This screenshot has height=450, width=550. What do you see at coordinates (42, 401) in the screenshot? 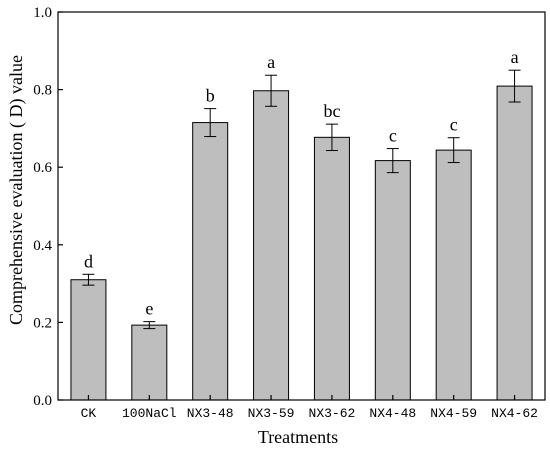
I see `y-tick-label: 0.0` at bounding box center [42, 401].